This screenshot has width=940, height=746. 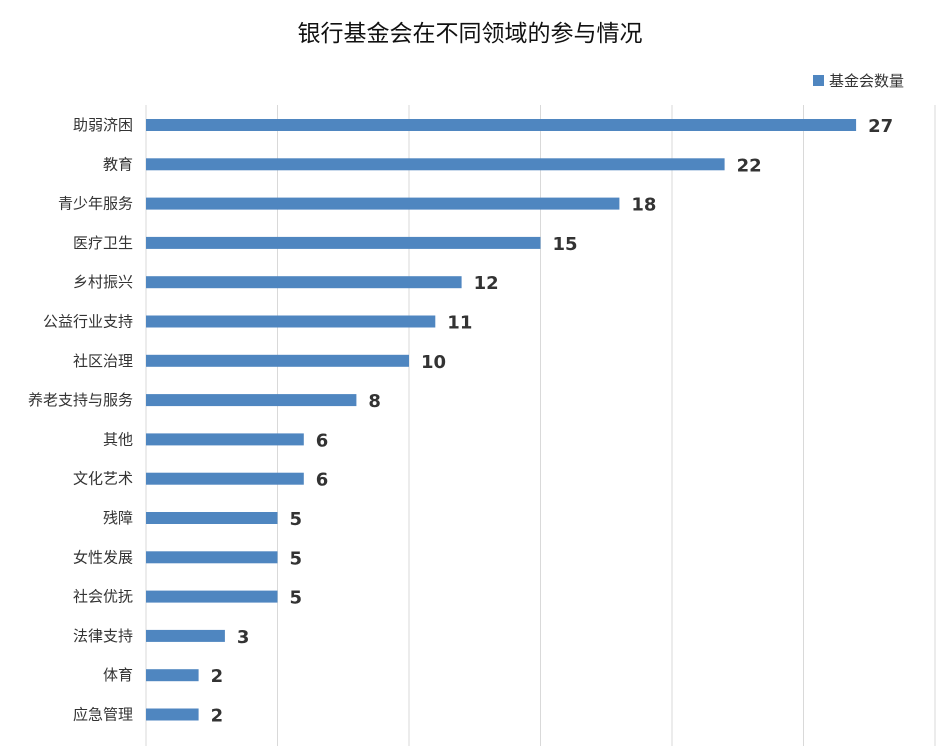 What do you see at coordinates (80, 400) in the screenshot?
I see `category-label: 养老支持与服务` at bounding box center [80, 400].